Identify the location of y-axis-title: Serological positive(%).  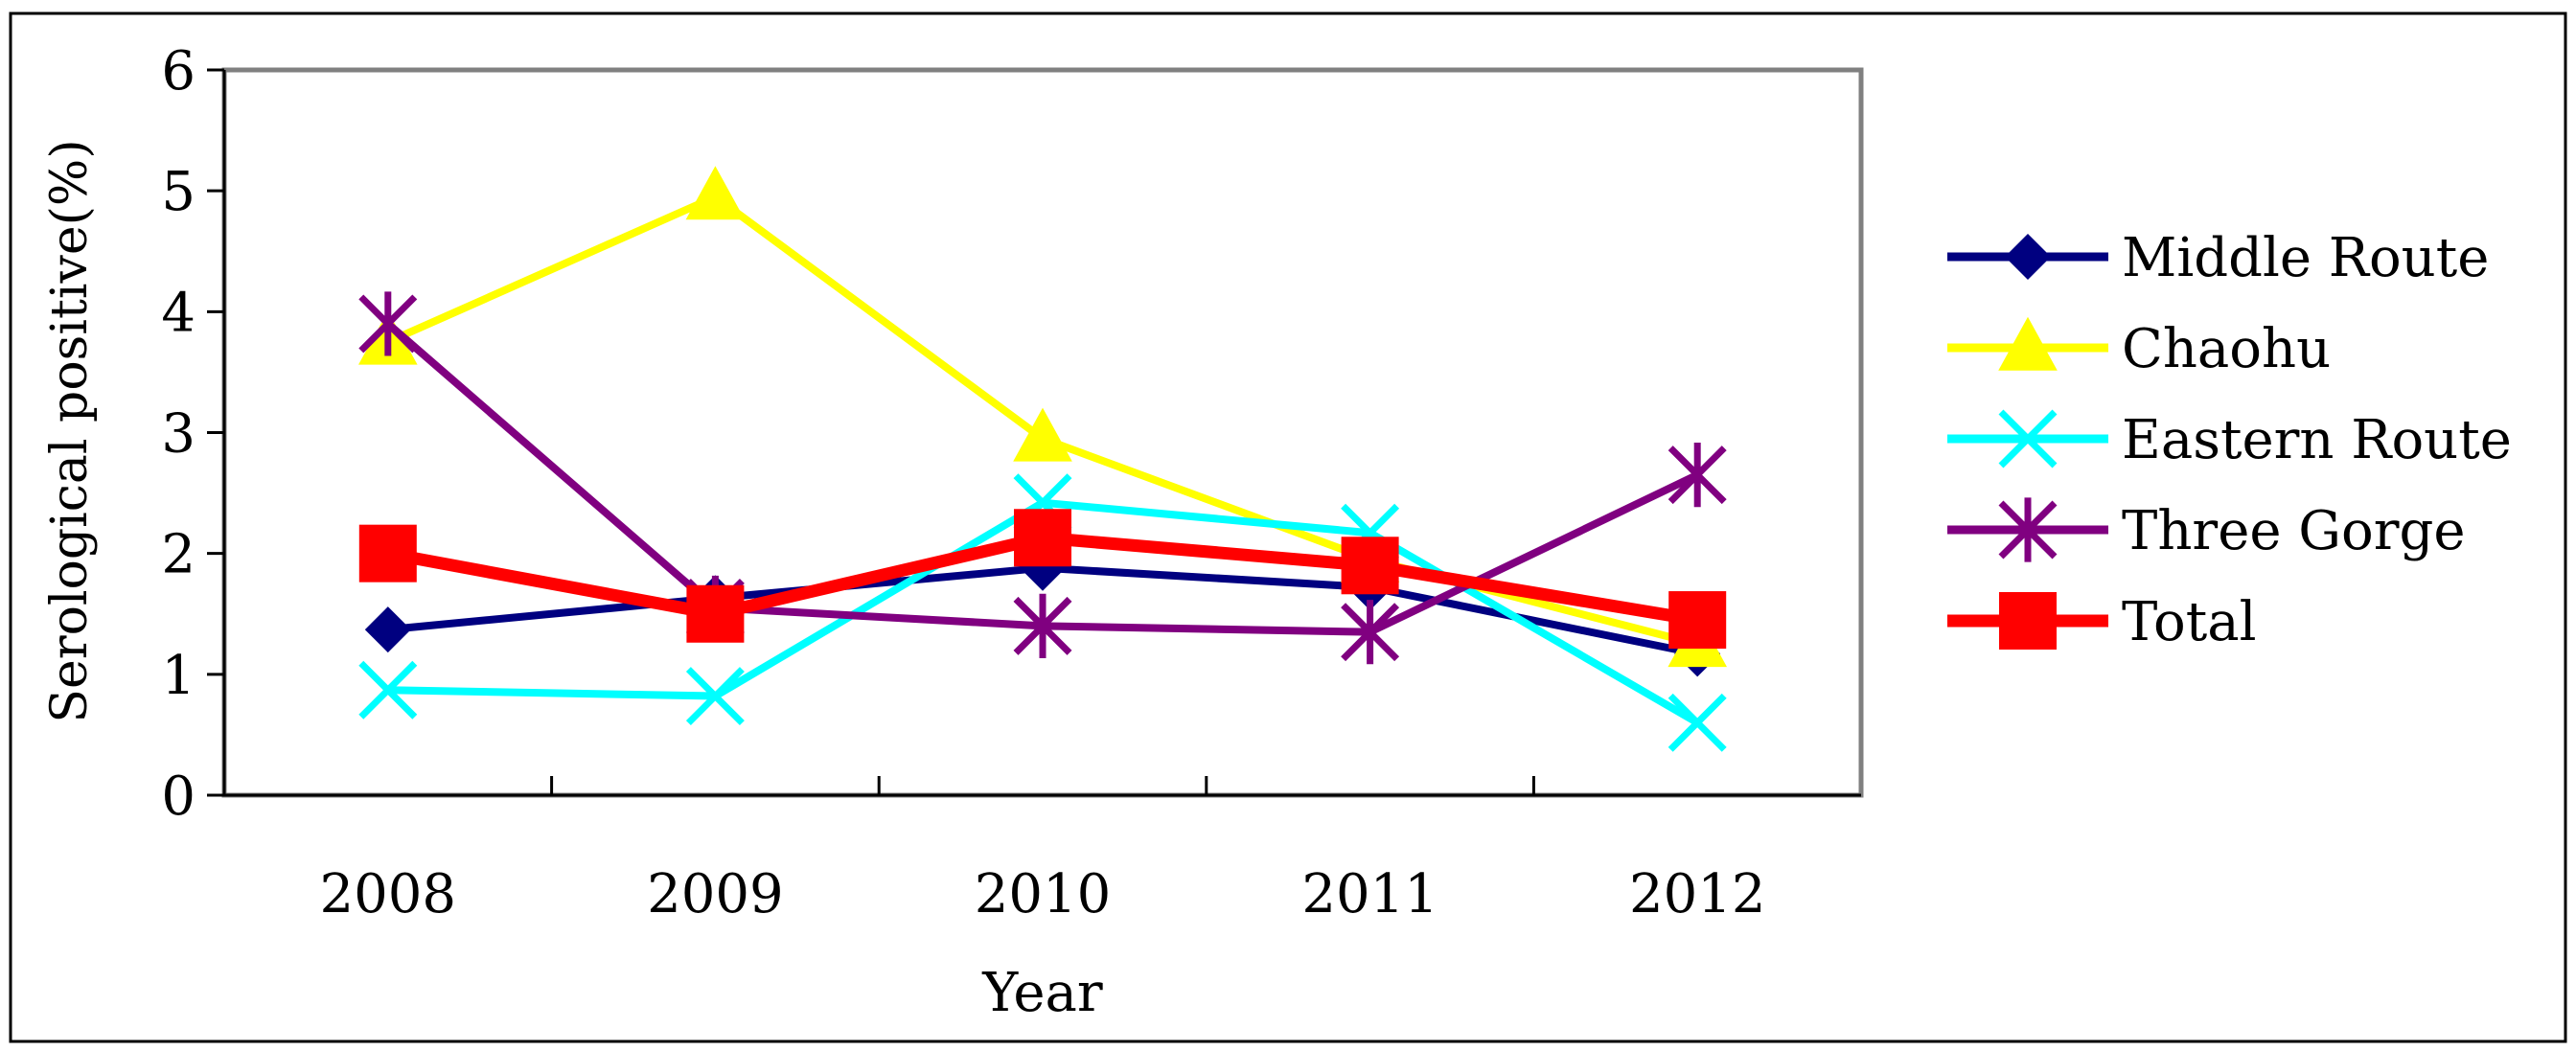
(70, 430).